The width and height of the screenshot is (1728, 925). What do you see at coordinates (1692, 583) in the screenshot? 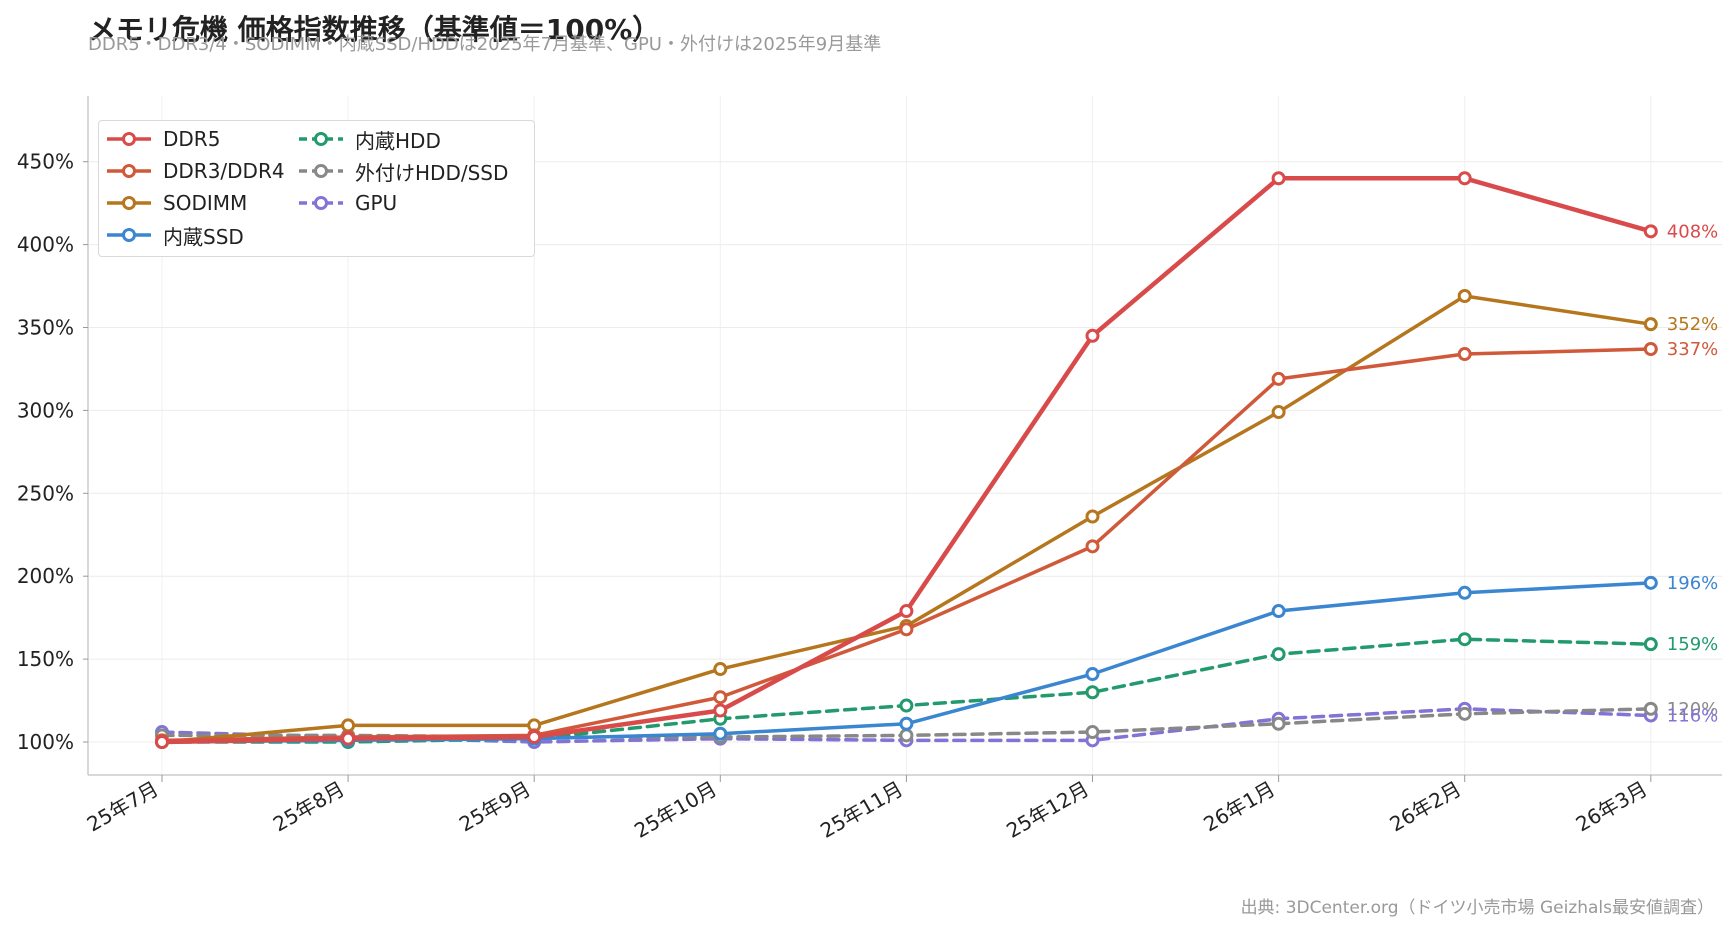
I see `end-value-label: 196%` at bounding box center [1692, 583].